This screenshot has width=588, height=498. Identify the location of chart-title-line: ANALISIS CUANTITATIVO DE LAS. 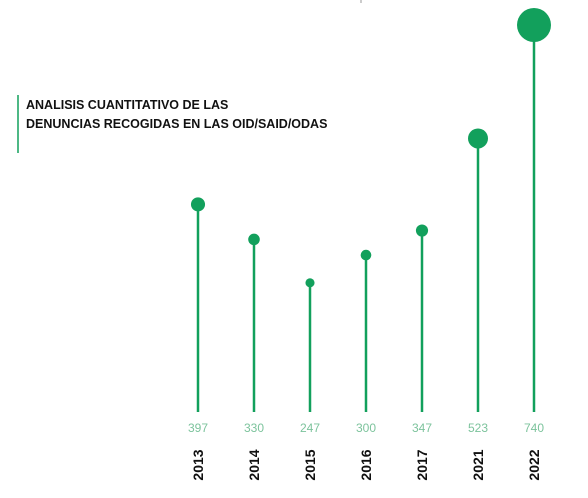
(127, 105).